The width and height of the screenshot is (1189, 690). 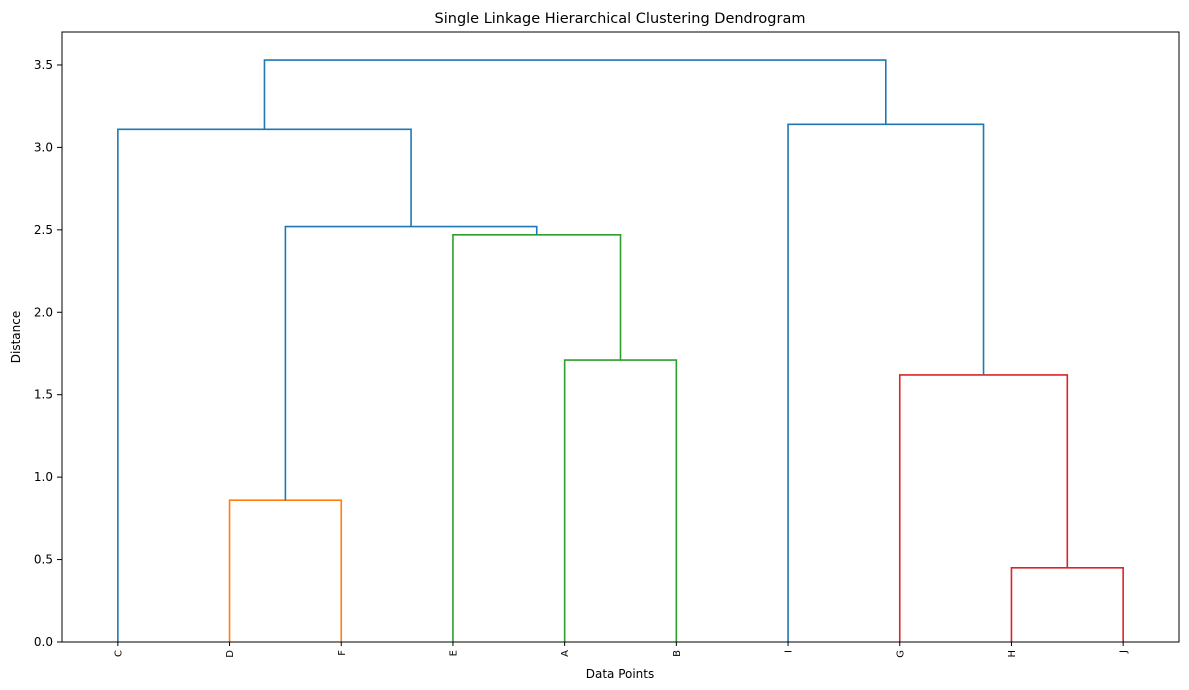 What do you see at coordinates (620, 674) in the screenshot?
I see `x-axis-title: Data Points` at bounding box center [620, 674].